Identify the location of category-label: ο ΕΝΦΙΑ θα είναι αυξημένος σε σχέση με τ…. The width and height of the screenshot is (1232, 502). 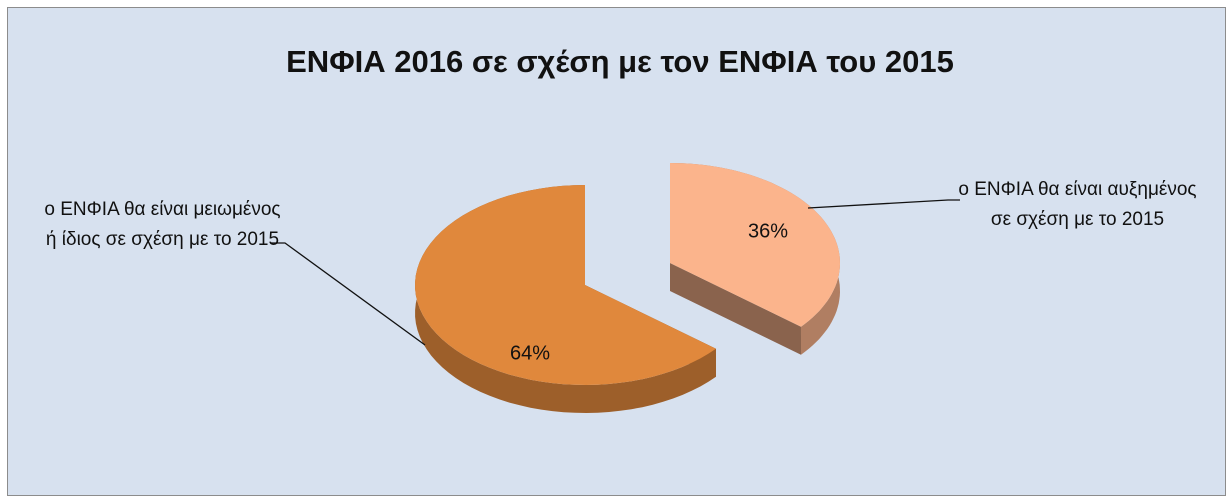
(1077, 204).